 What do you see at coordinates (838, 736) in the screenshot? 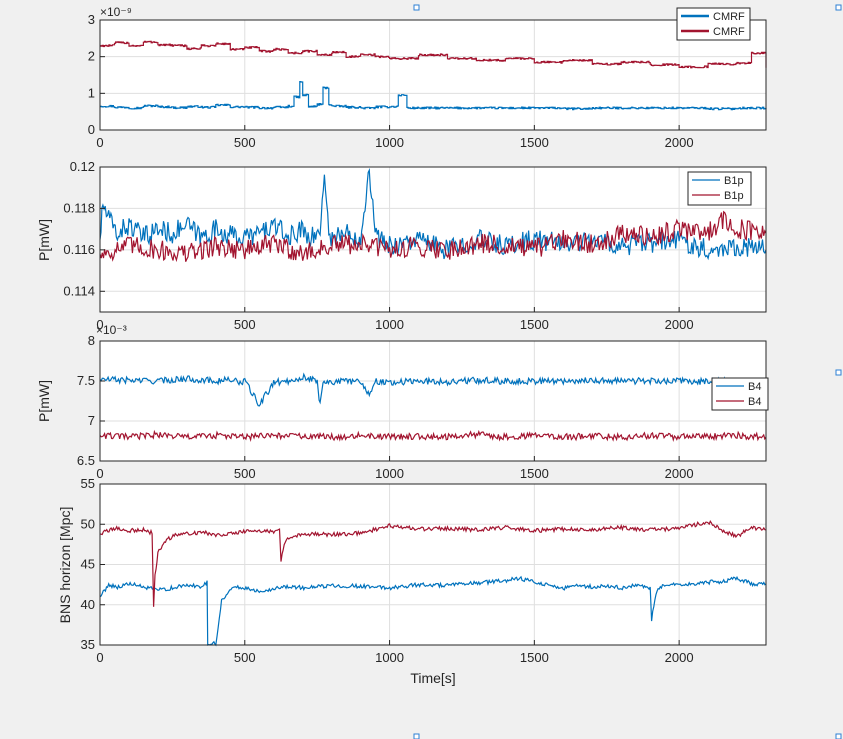
I see `resize-handle-bottom-right` at bounding box center [838, 736].